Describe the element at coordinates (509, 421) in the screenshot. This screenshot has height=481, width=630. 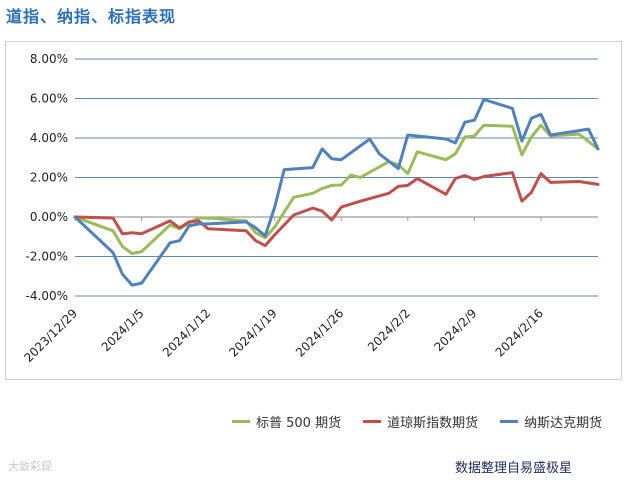
I see `legend-swatch-nasdaq` at that location.